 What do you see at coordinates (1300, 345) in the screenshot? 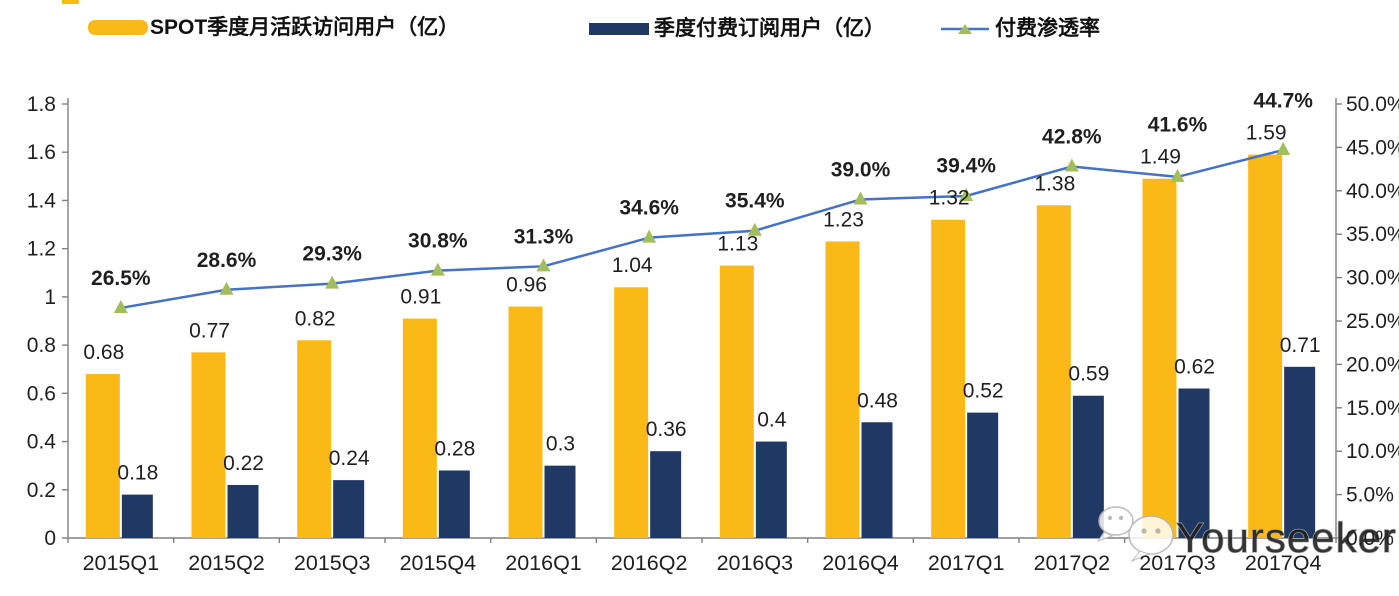
I see `paid-bar-label: 0.71` at bounding box center [1300, 345].